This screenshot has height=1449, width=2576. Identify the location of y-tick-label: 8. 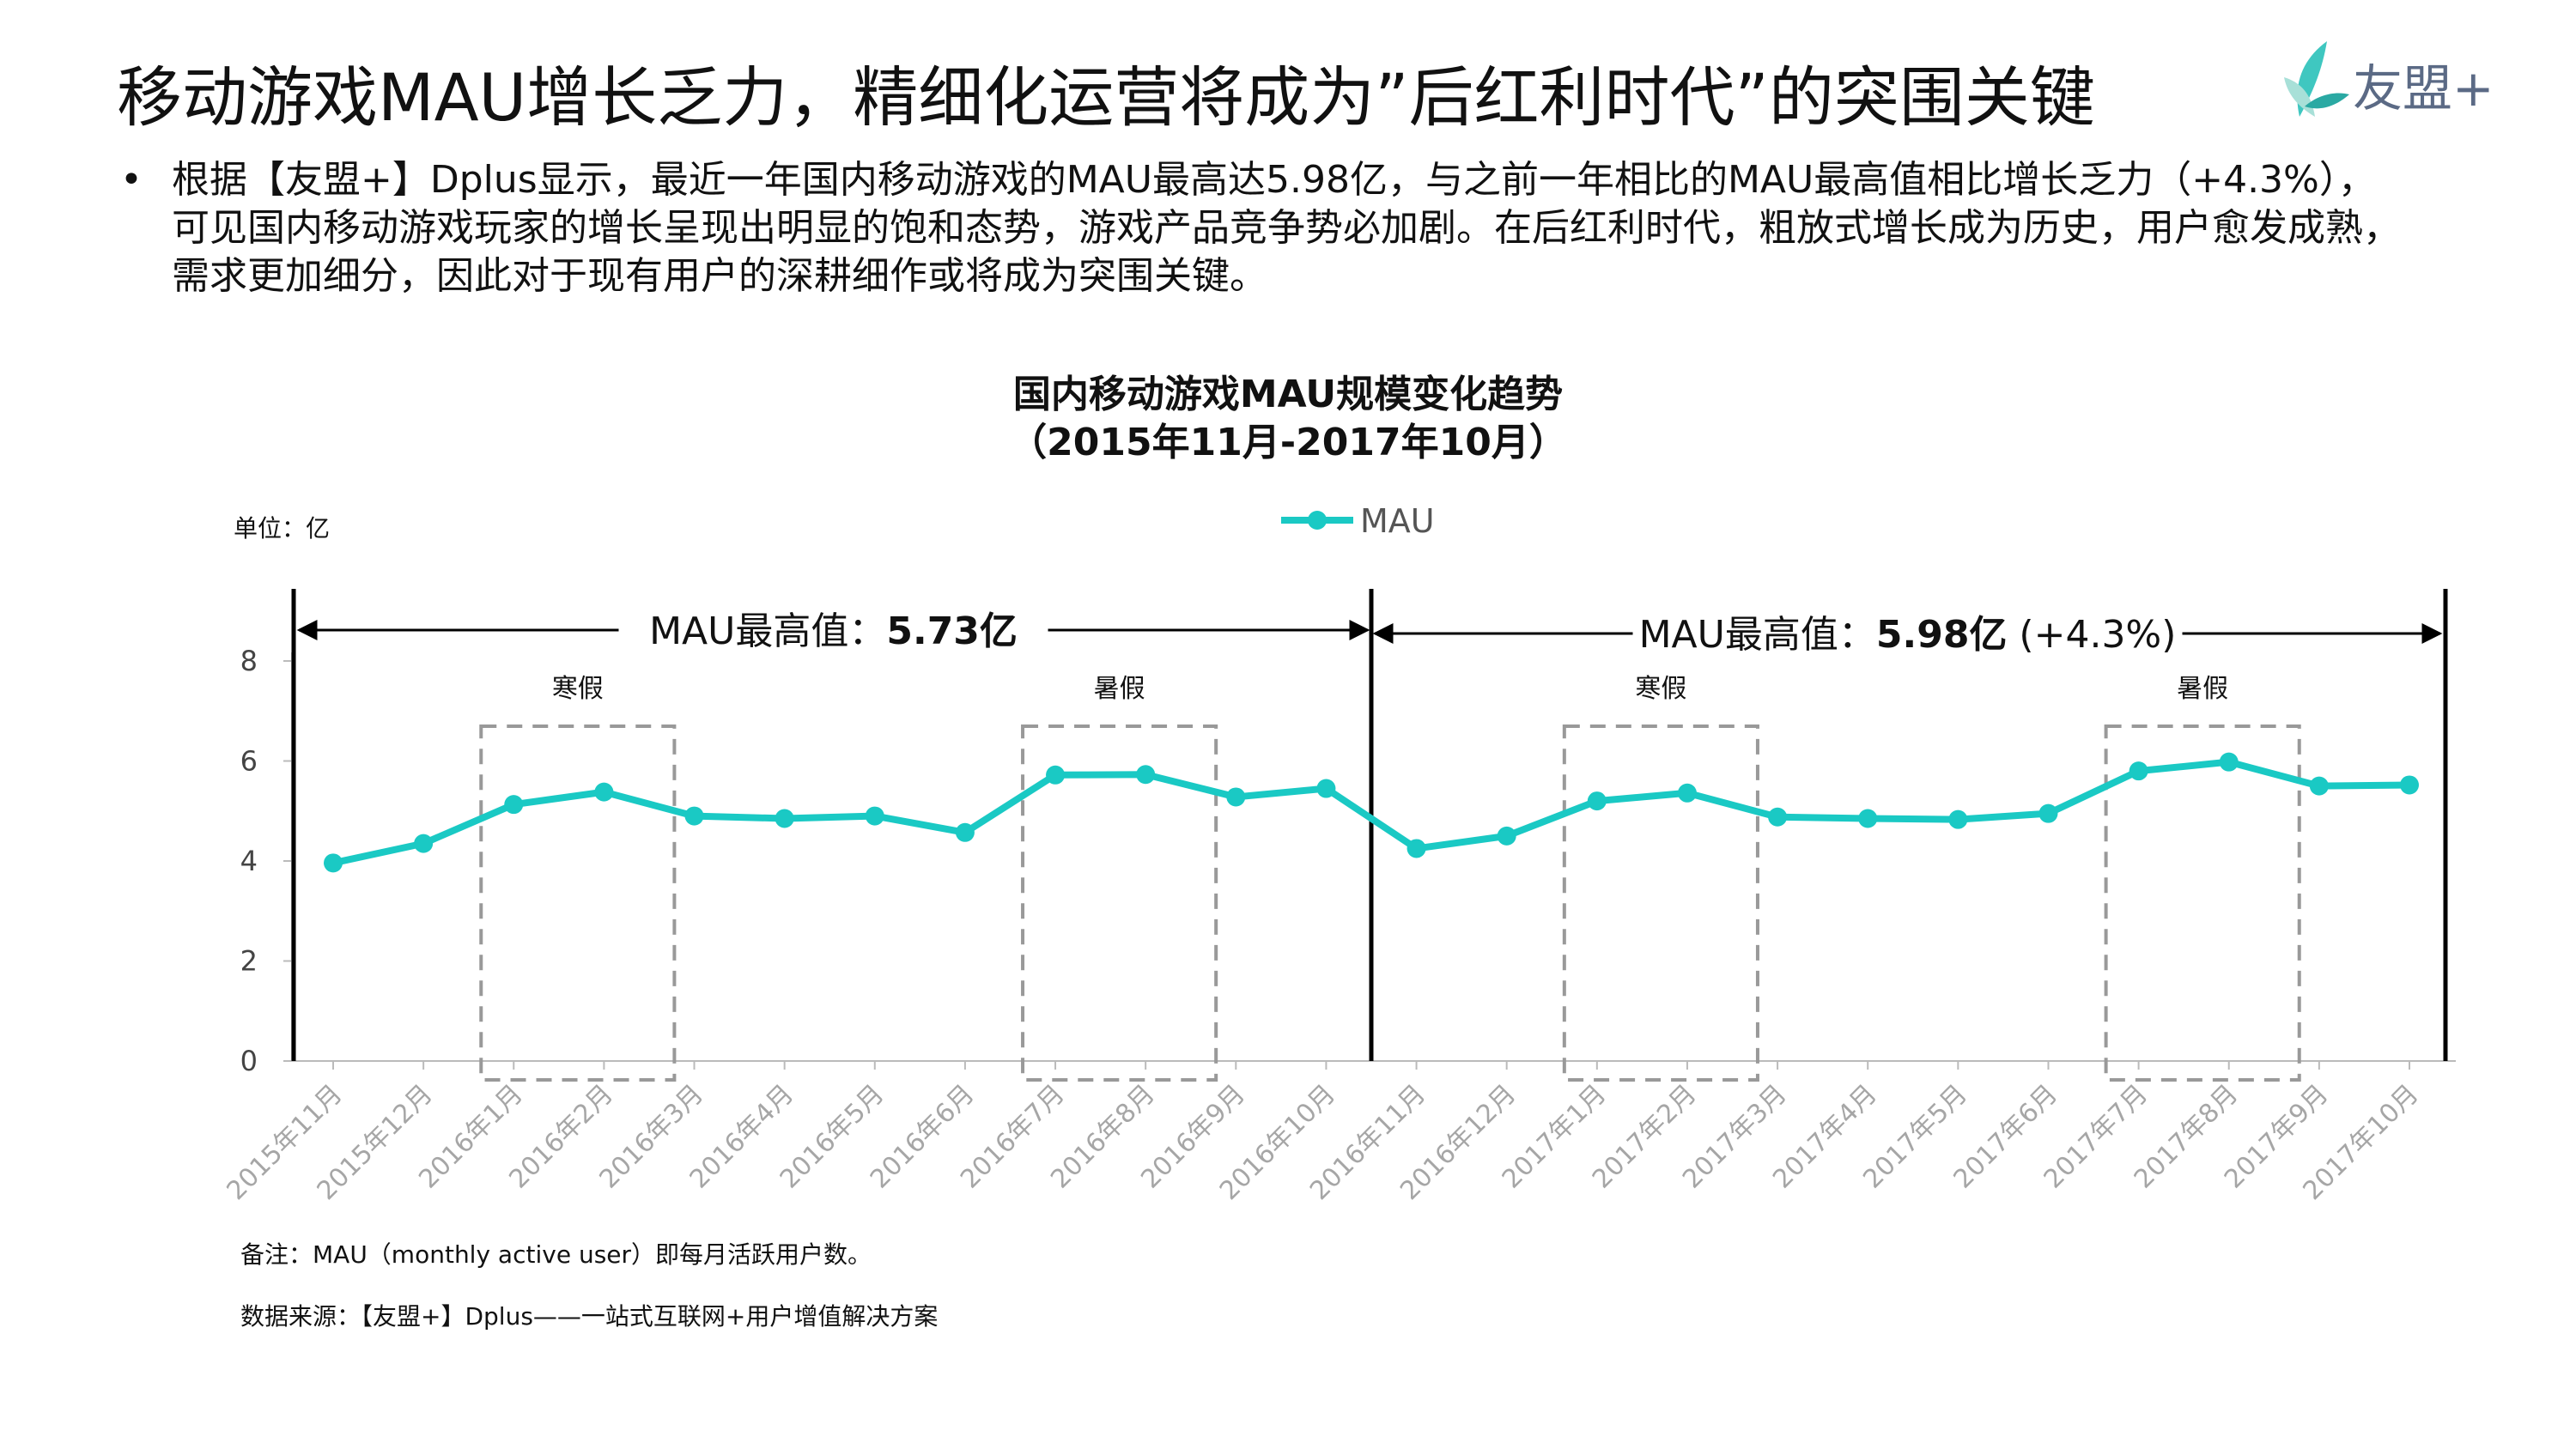
(249, 661).